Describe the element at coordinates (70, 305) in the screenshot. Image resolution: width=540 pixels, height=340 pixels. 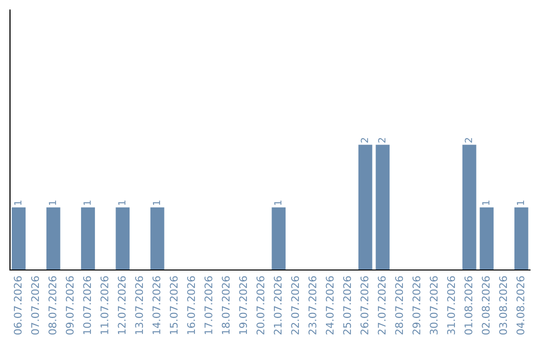
I see `x-tick-label: 09.07.2026` at that location.